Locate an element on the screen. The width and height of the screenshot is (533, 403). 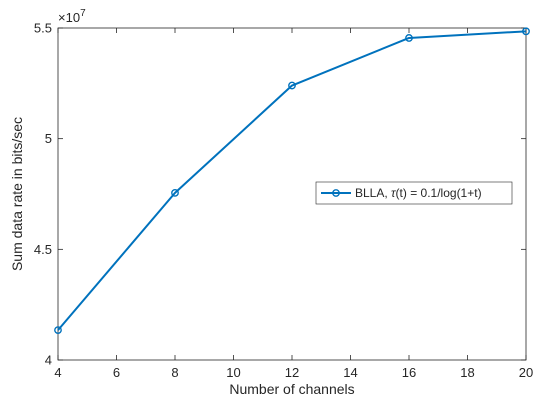
x-tick-label: 8 is located at coordinates (174, 372).